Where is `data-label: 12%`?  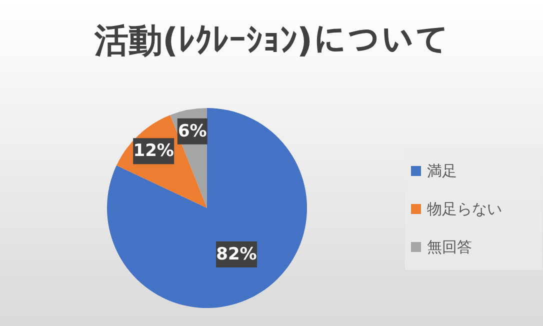 data-label: 12% is located at coordinates (153, 151).